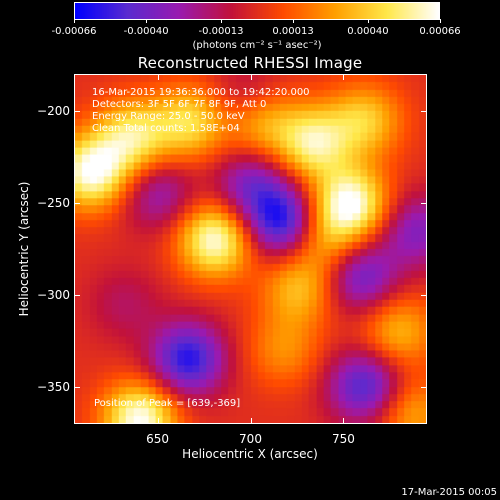 Image resolution: width=500 pixels, height=500 pixels. I want to click on footer-date: 17-Mar-2015 00:05, so click(449, 492).